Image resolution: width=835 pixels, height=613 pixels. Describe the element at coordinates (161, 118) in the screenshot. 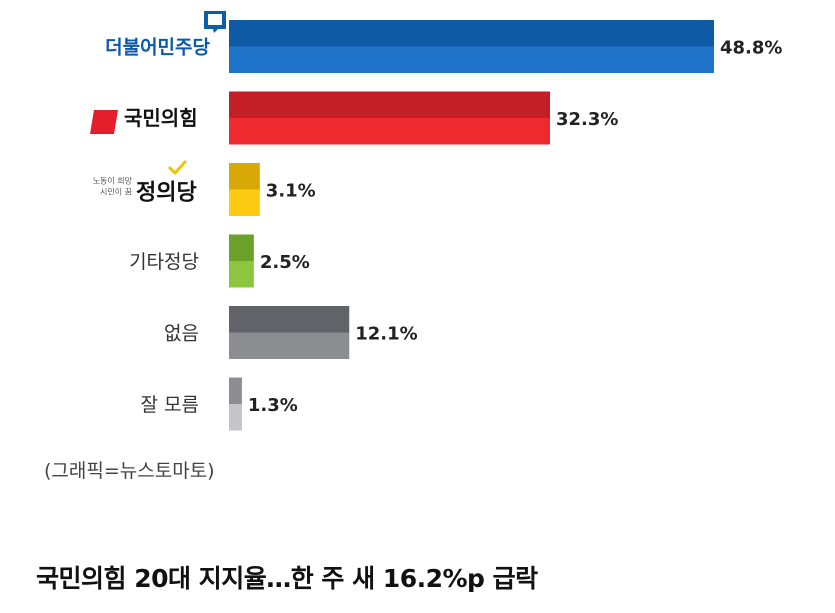

I see `ppp-wordmark: 국민의힘` at that location.